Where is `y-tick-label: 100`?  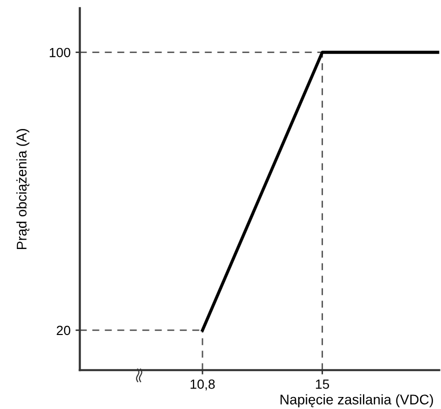
y-tick-label: 100 is located at coordinates (60, 53).